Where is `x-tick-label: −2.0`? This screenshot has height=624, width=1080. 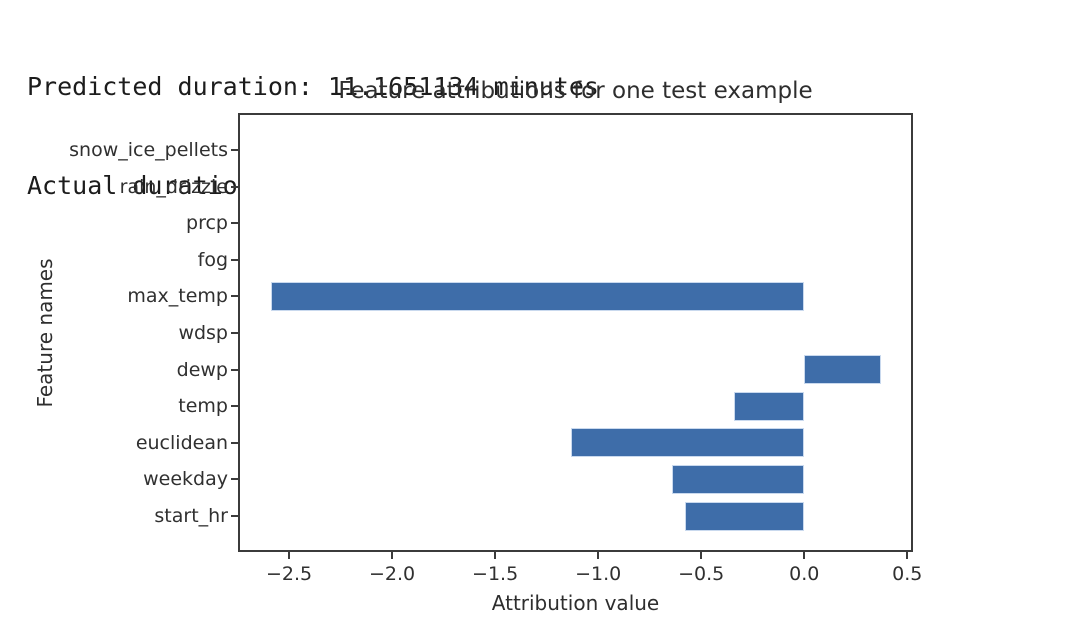 x-tick-label: −2.0 is located at coordinates (392, 574).